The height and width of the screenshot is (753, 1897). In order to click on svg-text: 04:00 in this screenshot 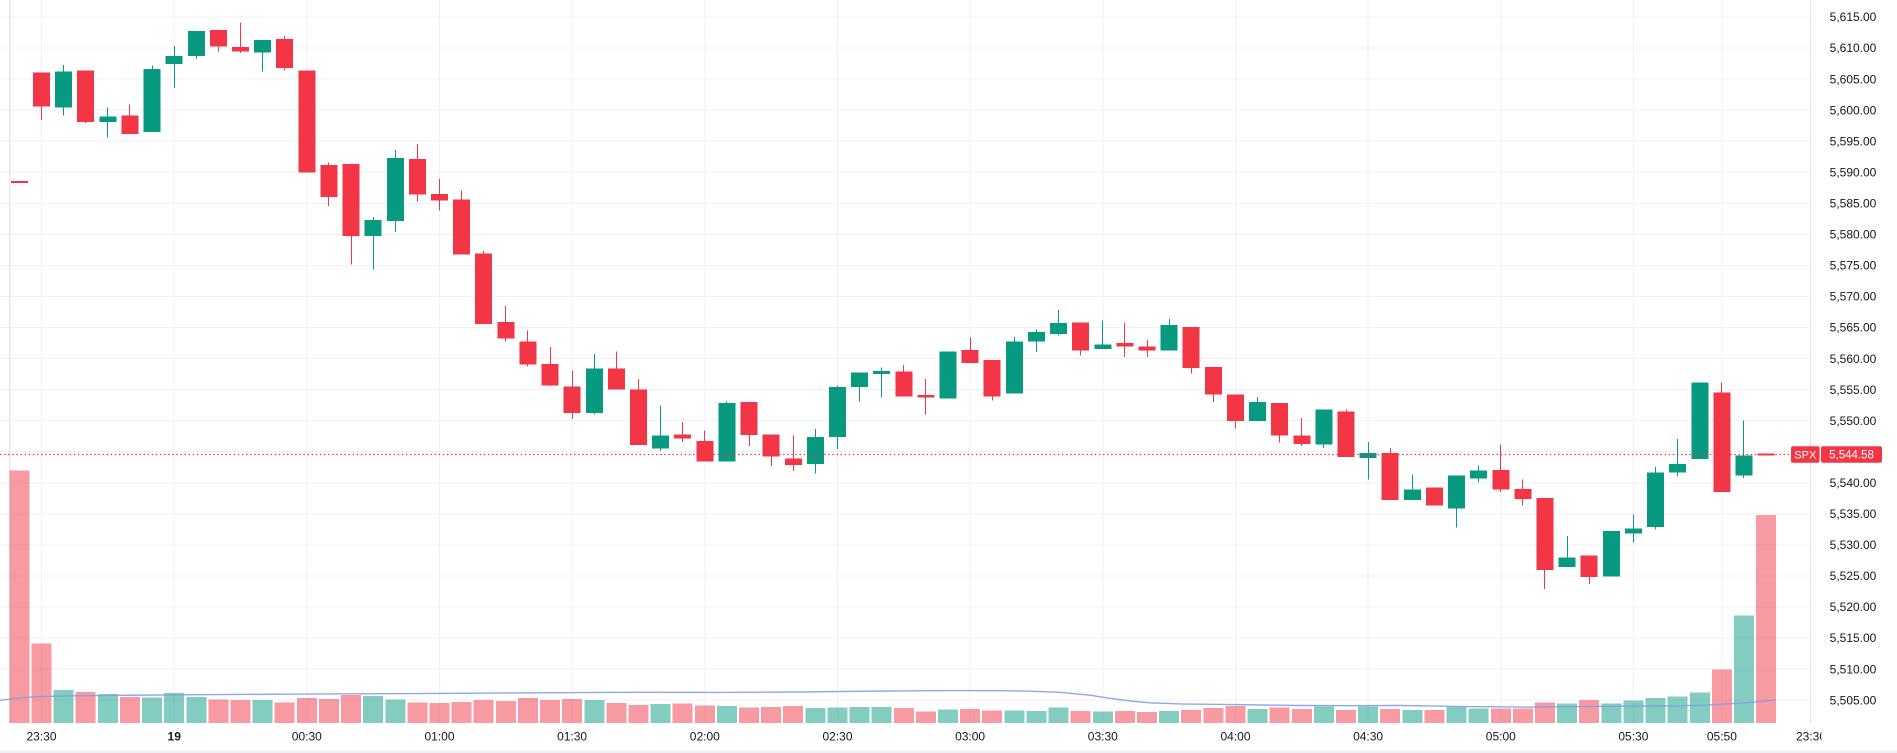, I will do `click(1235, 737)`.